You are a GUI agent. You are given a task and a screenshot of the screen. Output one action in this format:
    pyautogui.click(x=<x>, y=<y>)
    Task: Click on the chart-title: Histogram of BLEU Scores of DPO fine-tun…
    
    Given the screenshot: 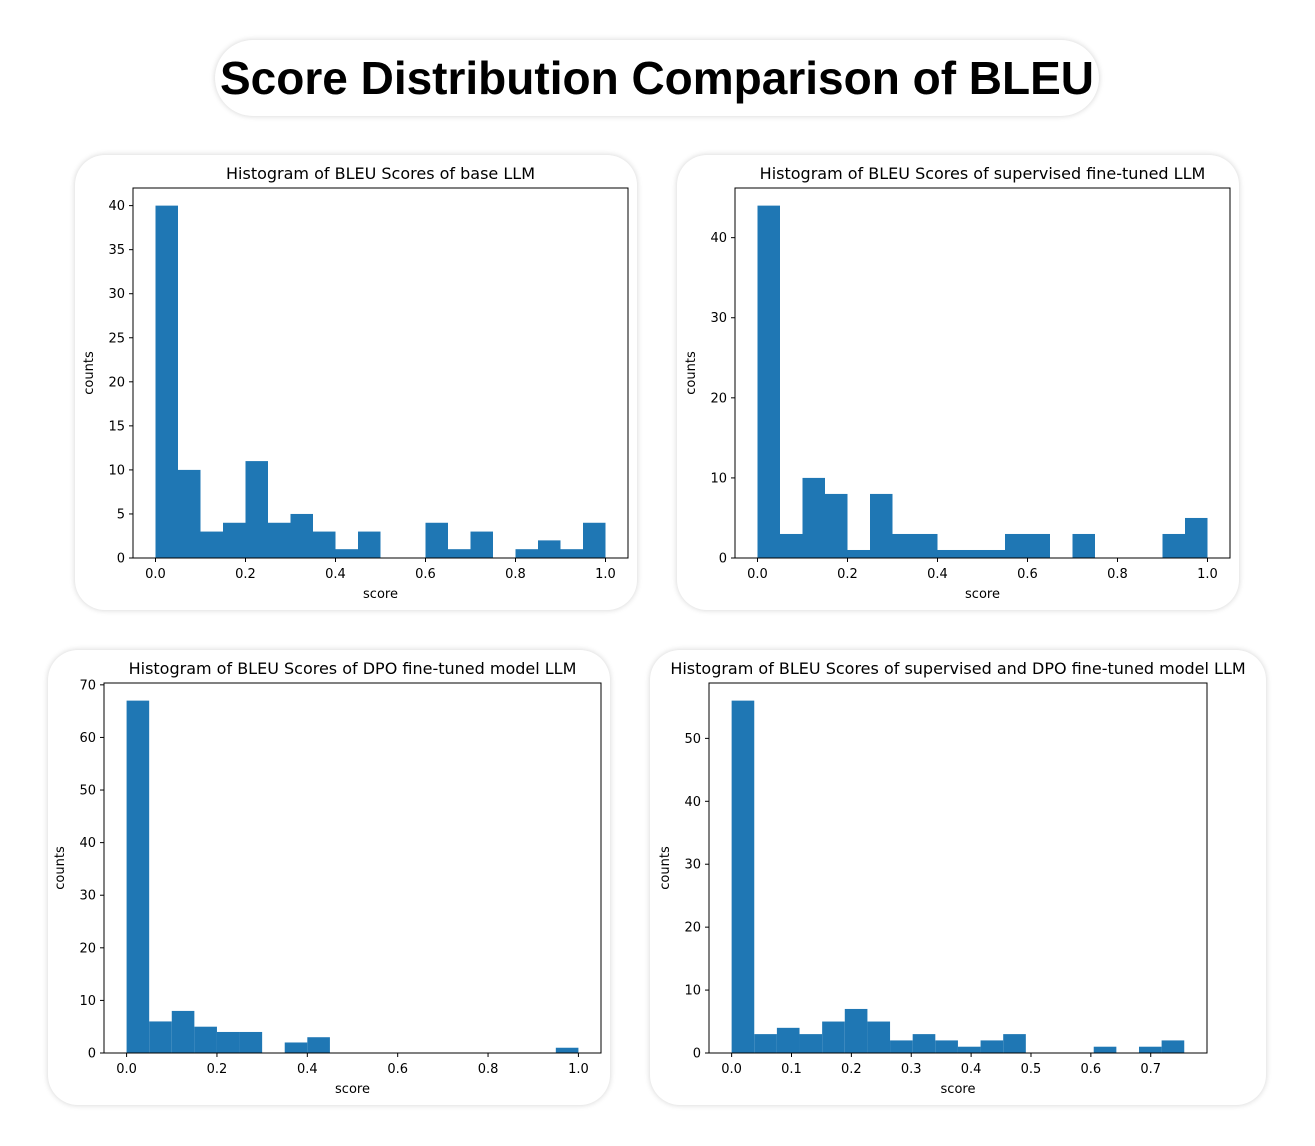 What is the action you would take?
    pyautogui.click(x=353, y=668)
    